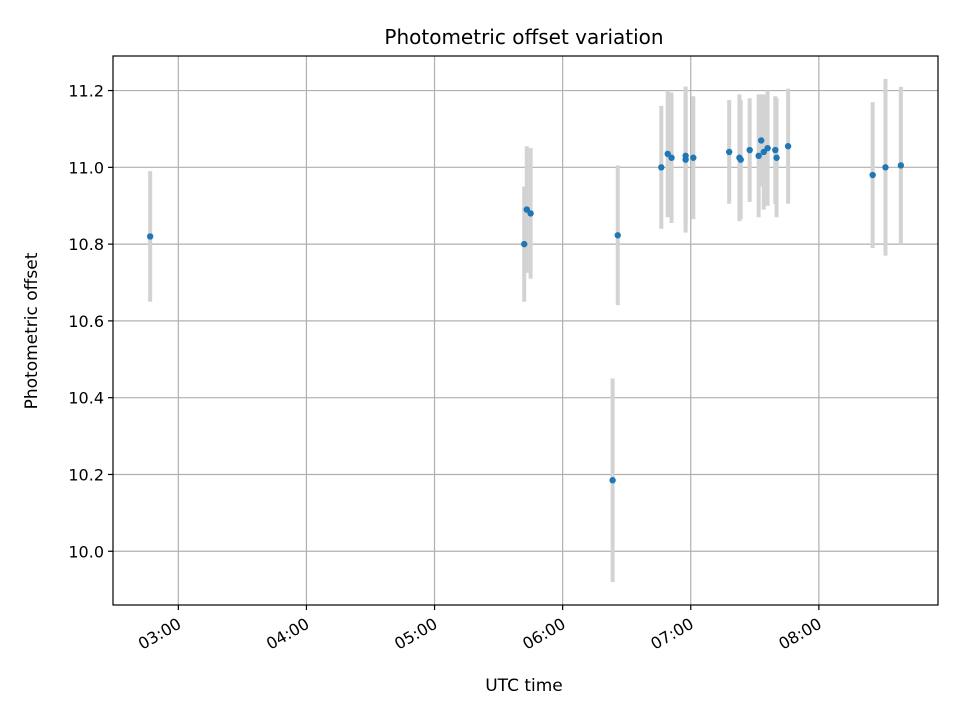 The width and height of the screenshot is (960, 720). What do you see at coordinates (86, 91) in the screenshot?
I see `y-tick-label: 11.2` at bounding box center [86, 91].